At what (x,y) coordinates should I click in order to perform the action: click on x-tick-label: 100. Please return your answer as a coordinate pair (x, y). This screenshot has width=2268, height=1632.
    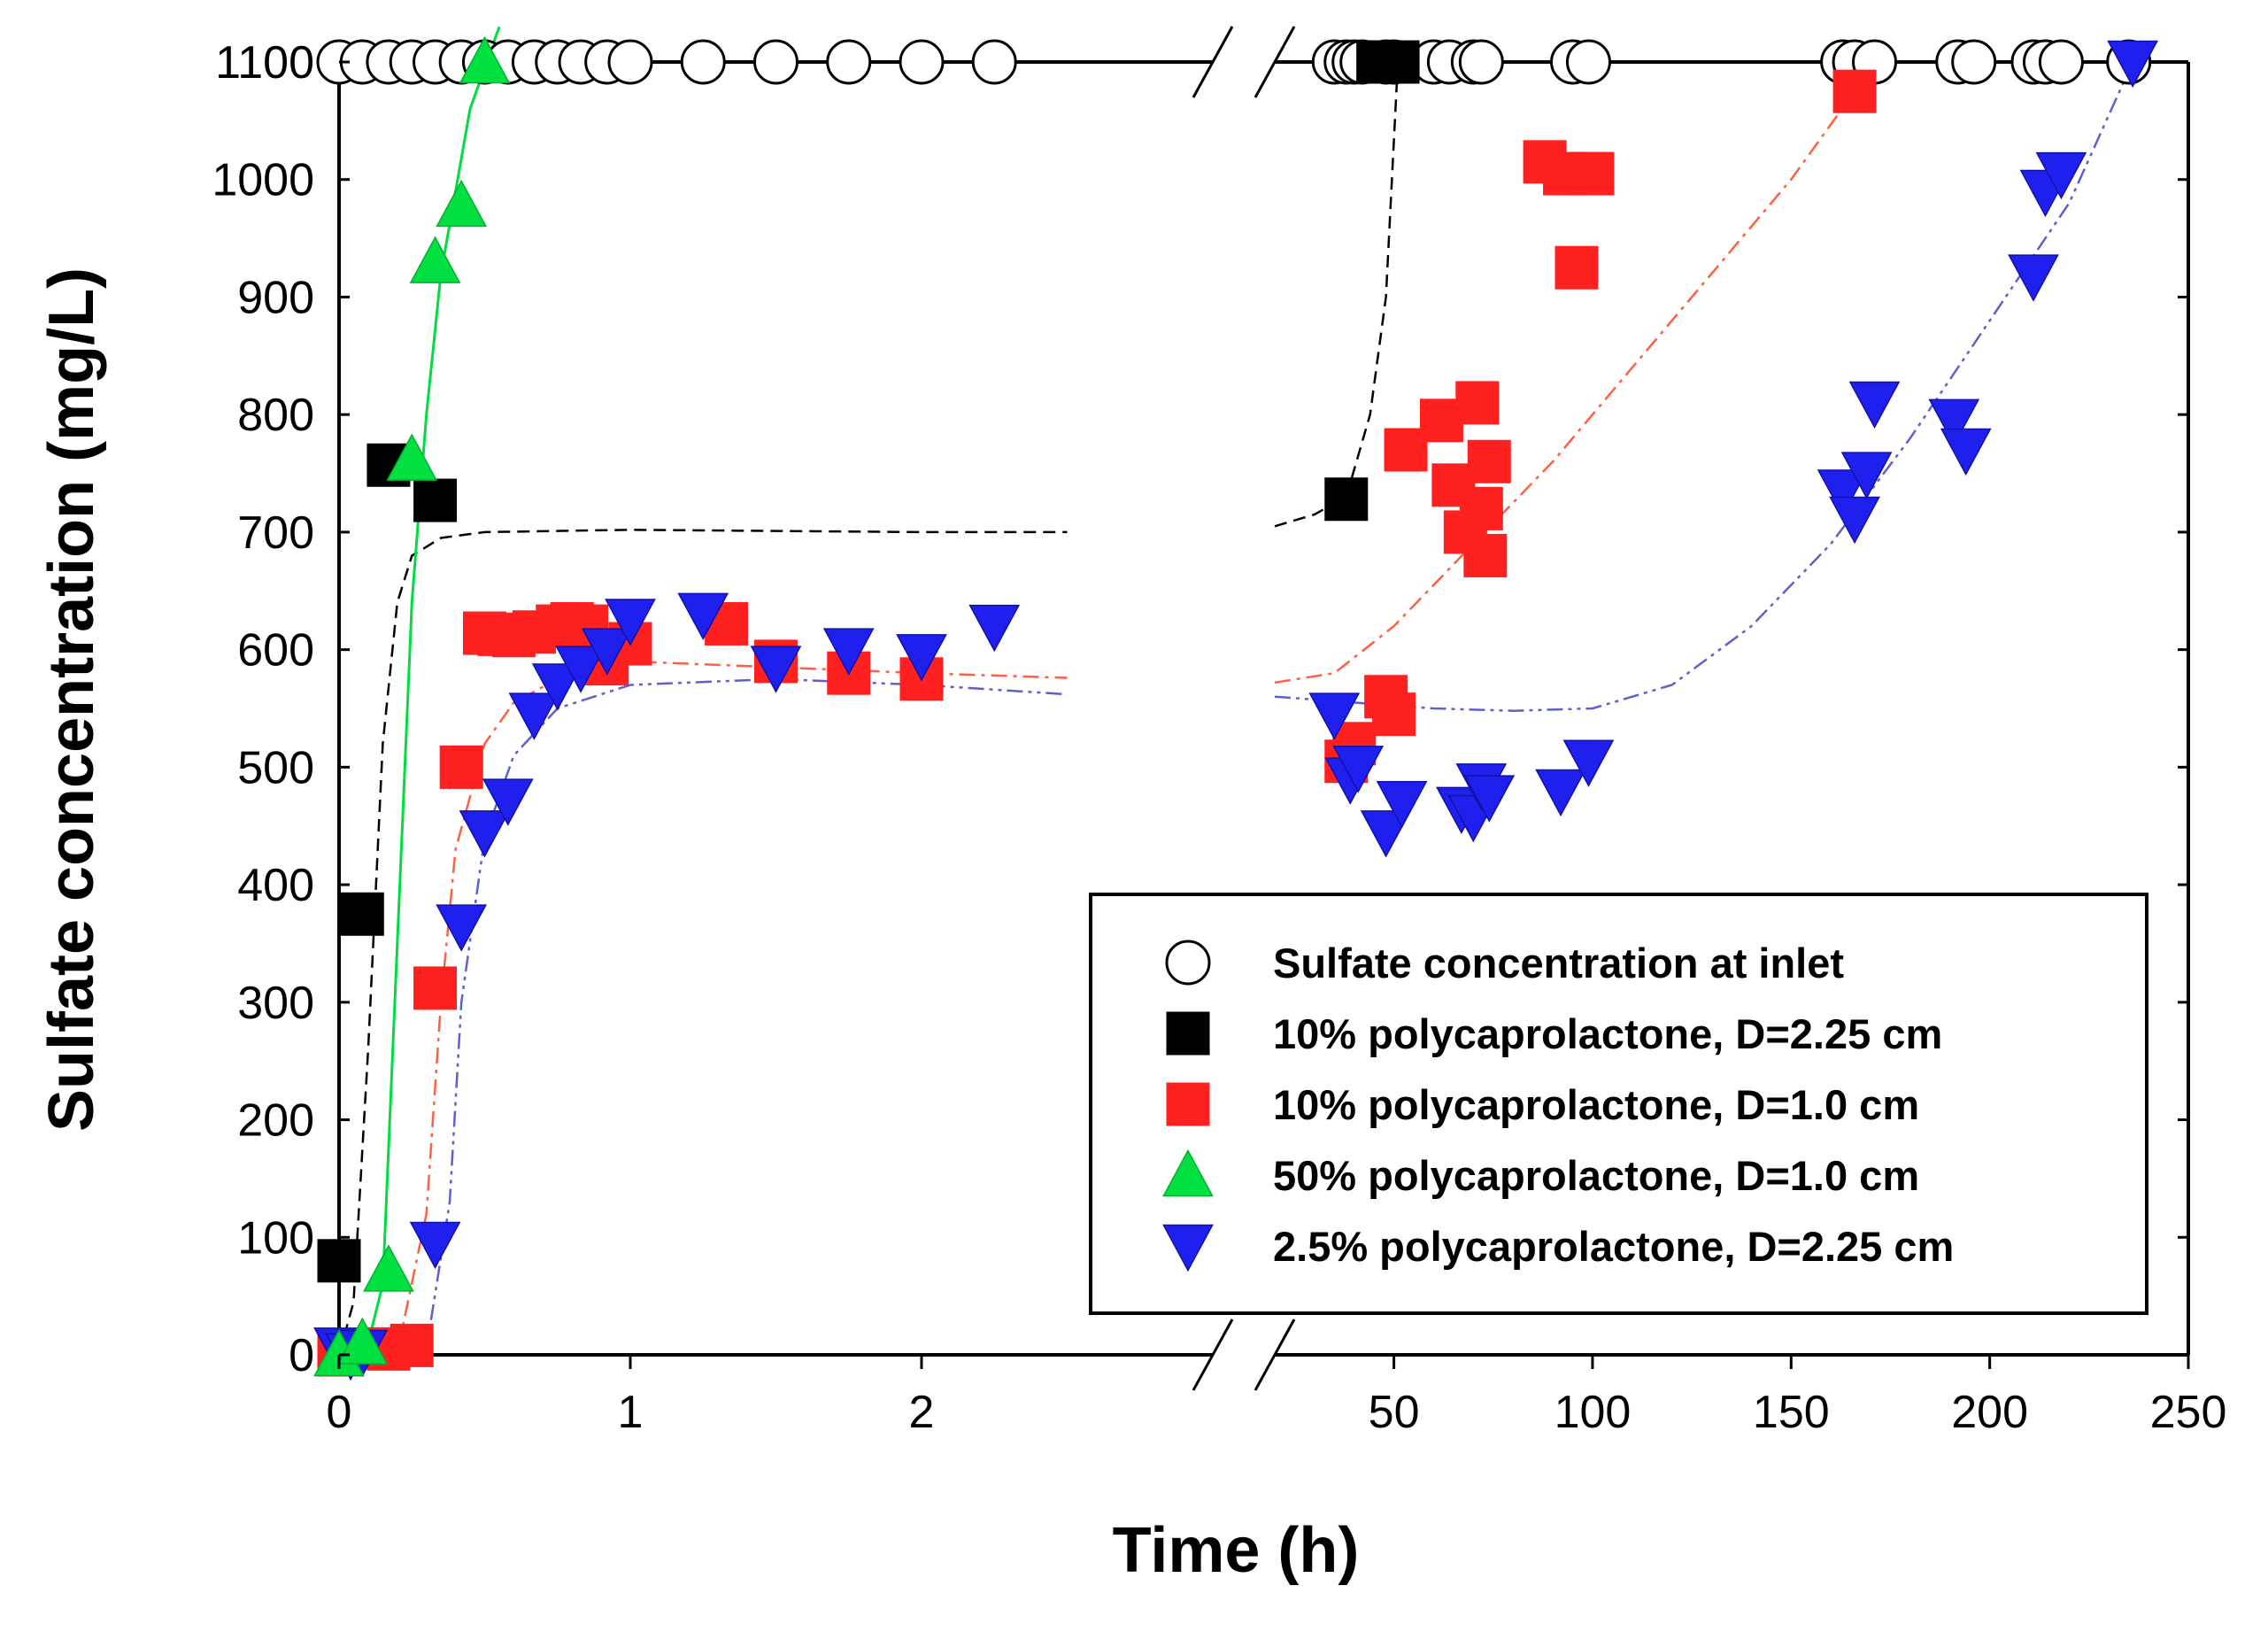
    Looking at the image, I should click on (1593, 1413).